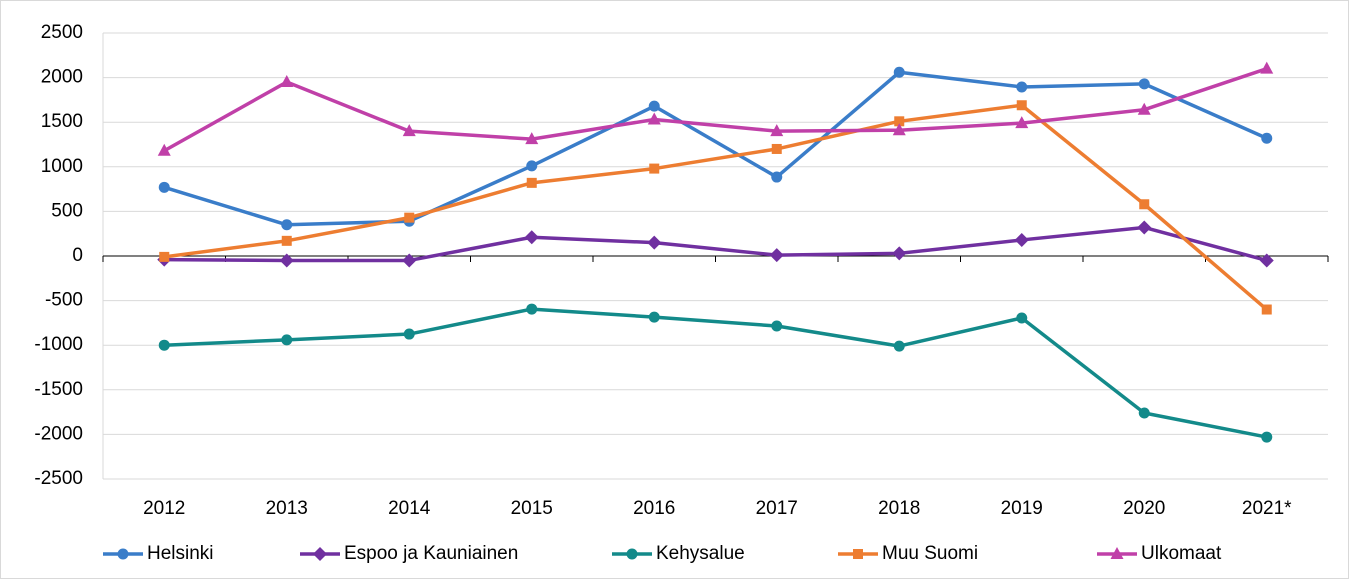 Image resolution: width=1349 pixels, height=579 pixels. Describe the element at coordinates (1181, 553) in the screenshot. I see `legend-label: Ulkomaat` at that location.